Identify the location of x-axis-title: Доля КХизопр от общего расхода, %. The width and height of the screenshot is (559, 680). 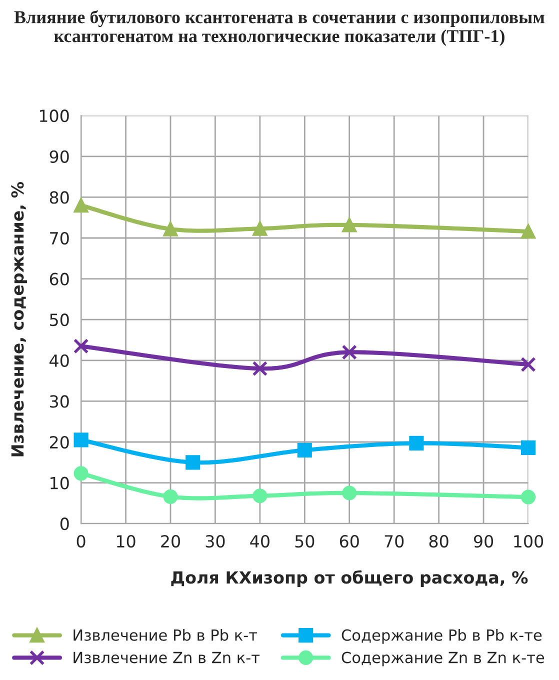
(349, 578).